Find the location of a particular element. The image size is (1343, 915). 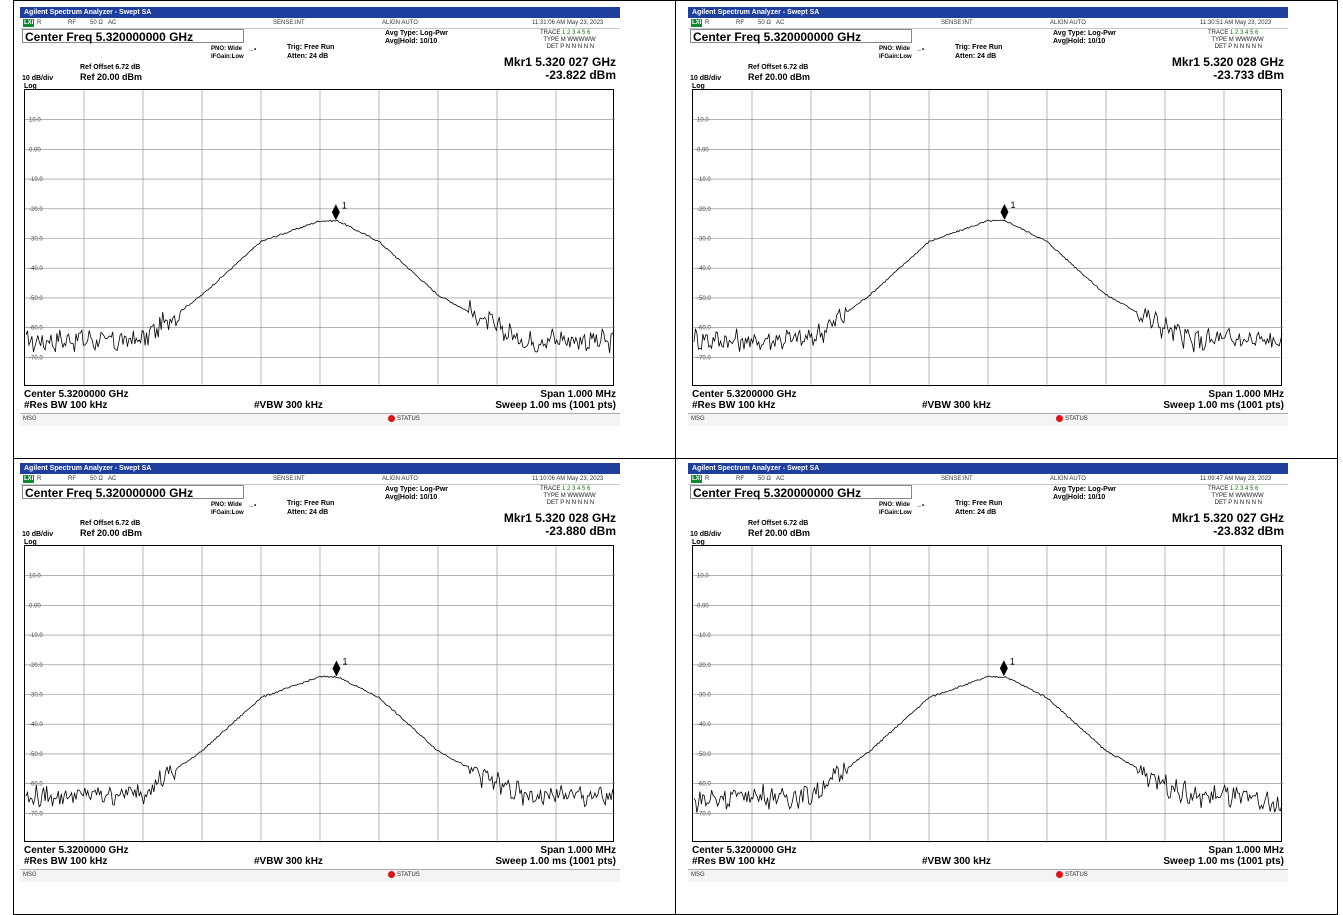

table-border-center is located at coordinates (675, 457).